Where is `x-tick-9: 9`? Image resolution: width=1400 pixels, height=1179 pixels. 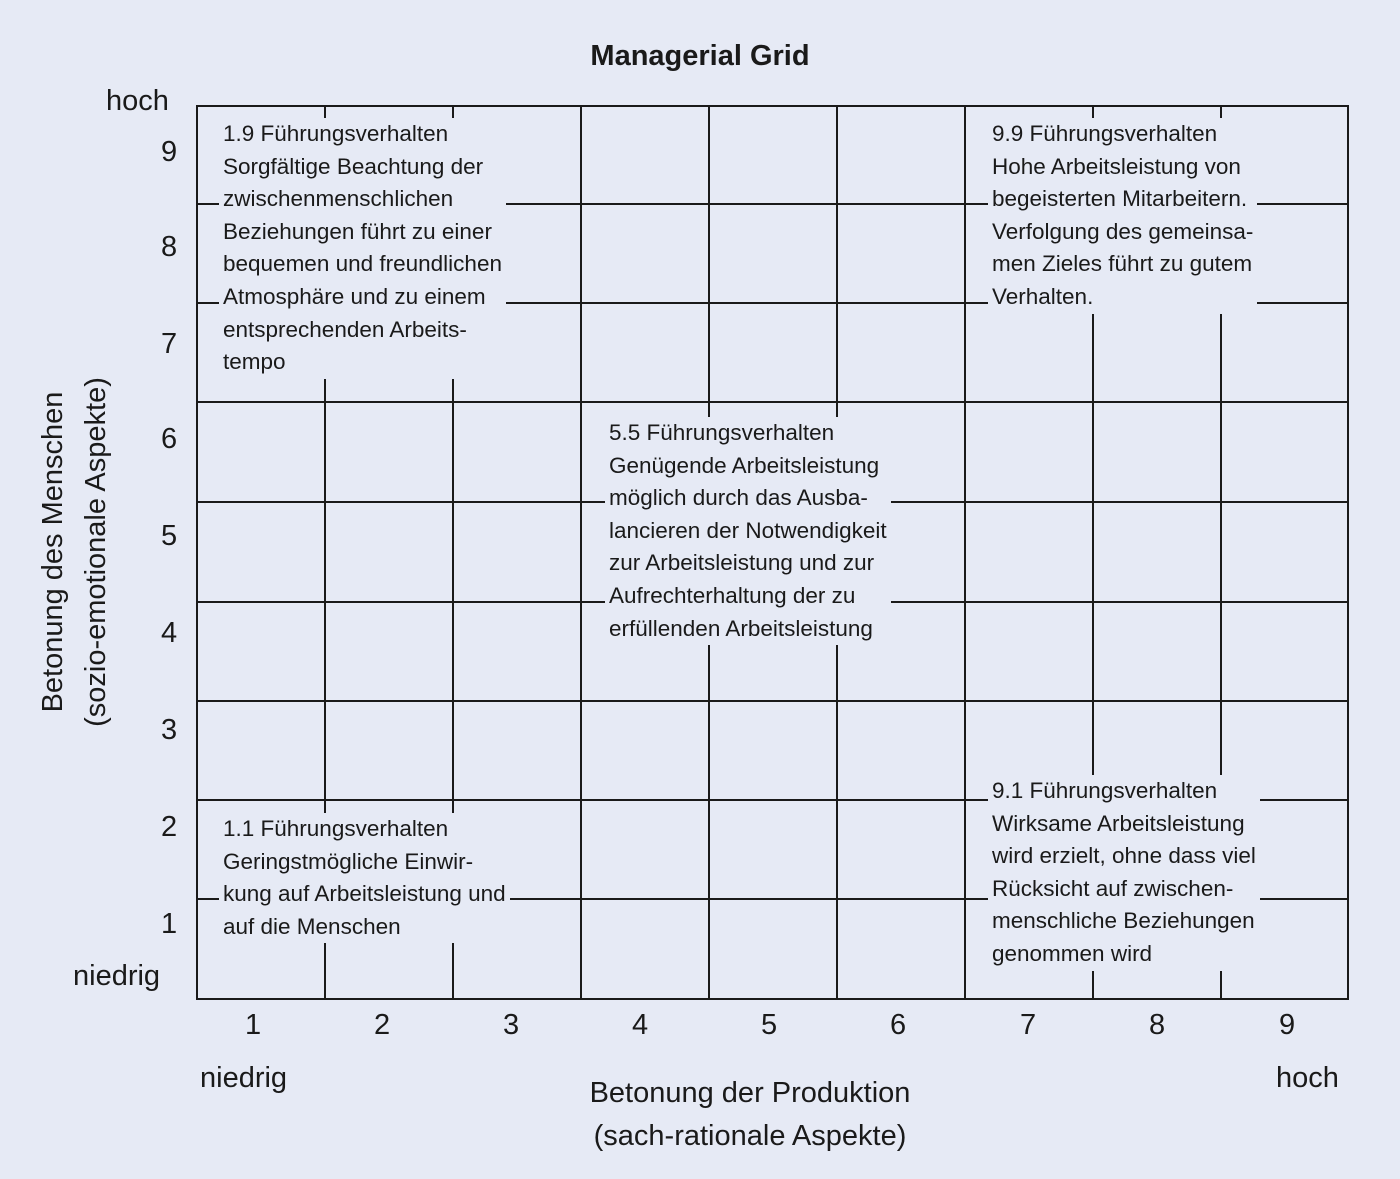 x-tick-9: 9 is located at coordinates (1287, 1025).